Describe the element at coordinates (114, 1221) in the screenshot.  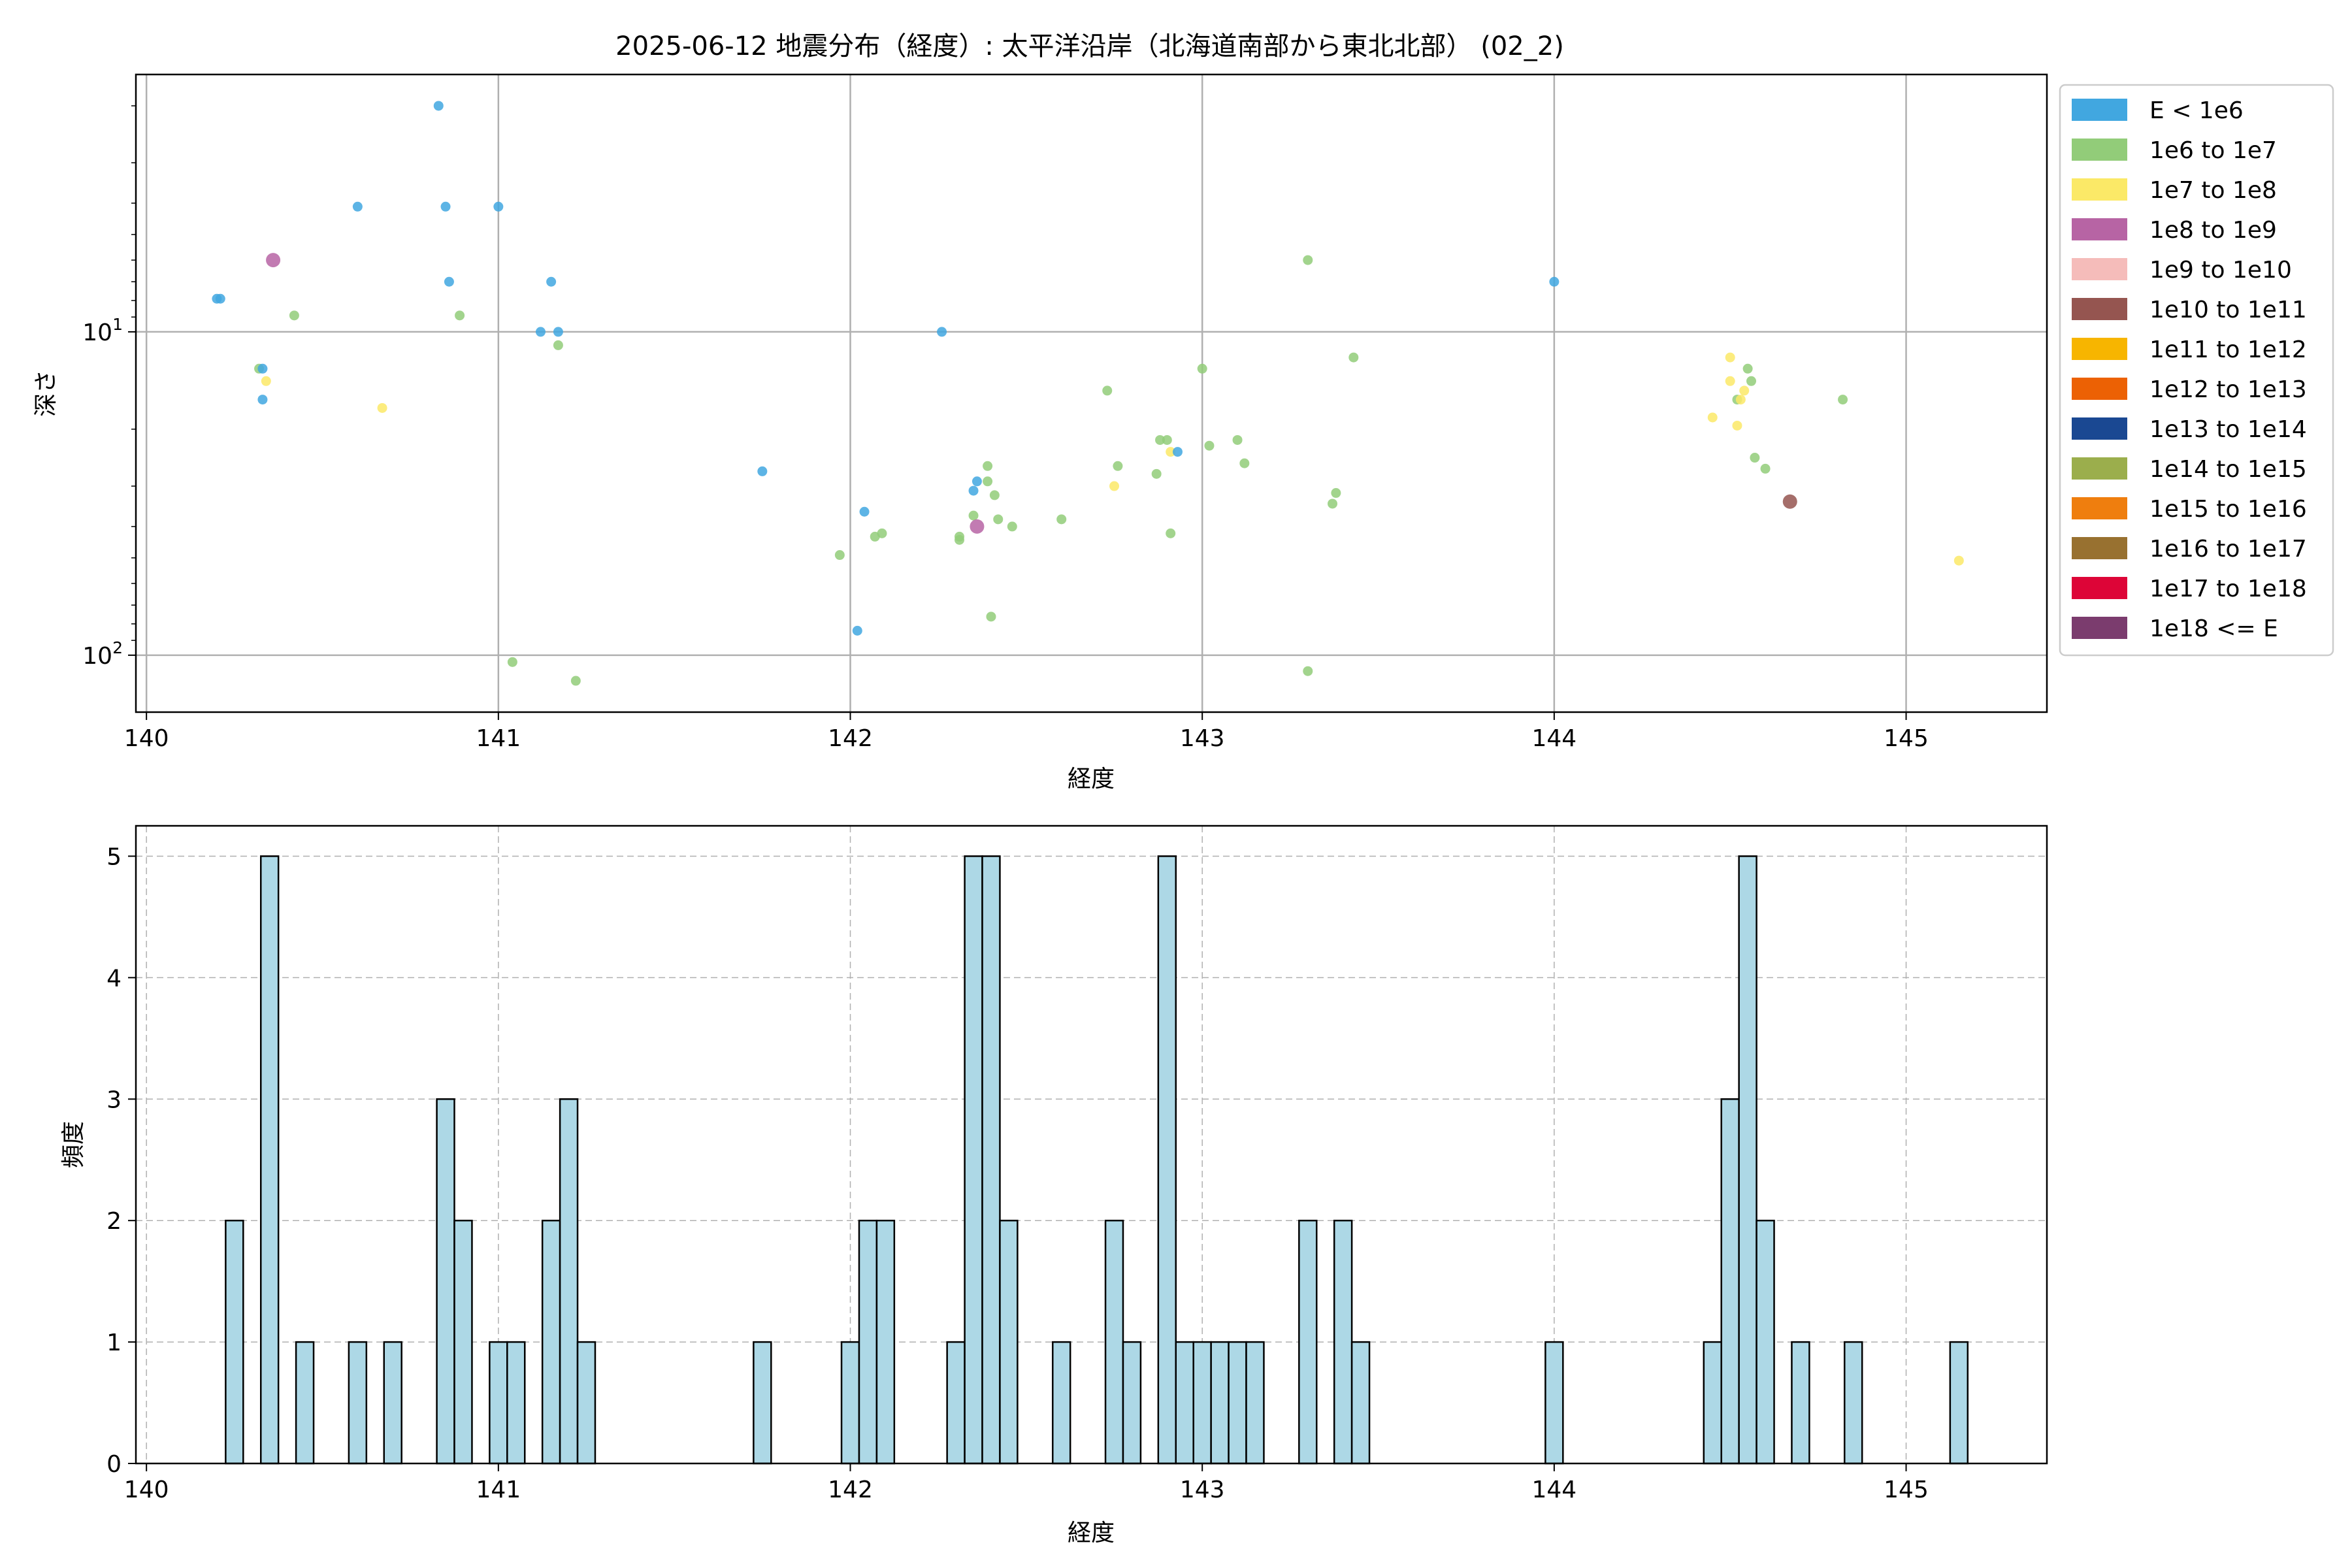
I see `histogram-y-tick-label: 2` at that location.